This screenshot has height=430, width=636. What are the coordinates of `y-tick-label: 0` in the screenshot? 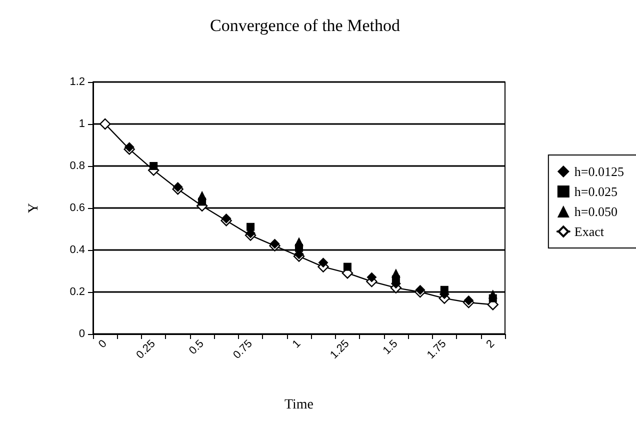 It's located at (81, 334).